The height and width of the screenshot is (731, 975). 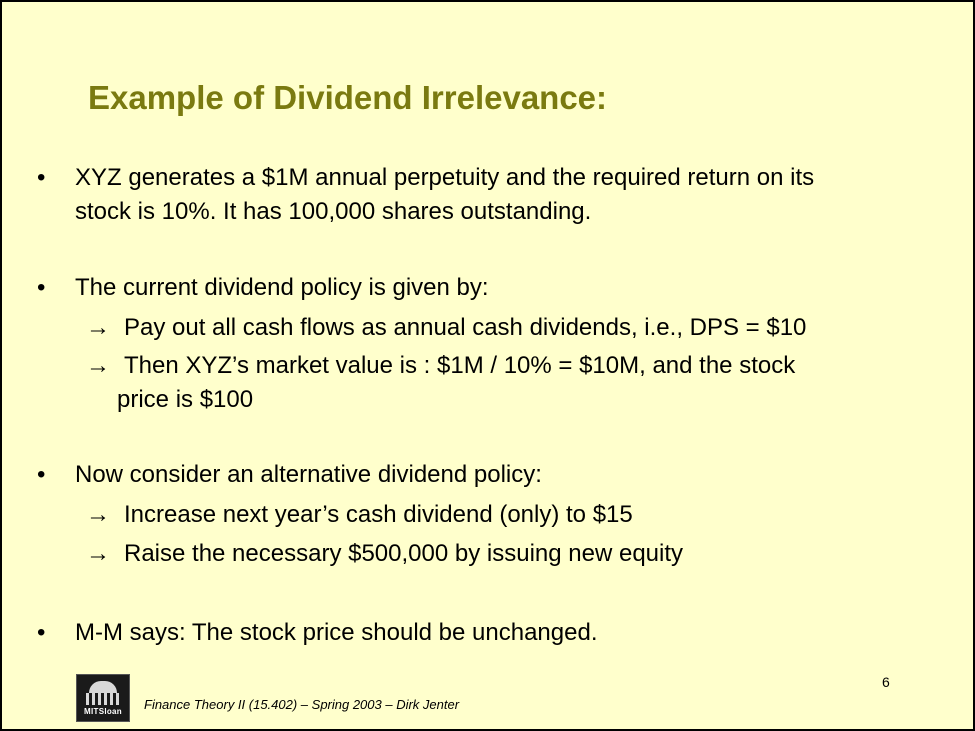 I want to click on slide-title: Example of Dividend Irrelevance:, so click(x=348, y=97).